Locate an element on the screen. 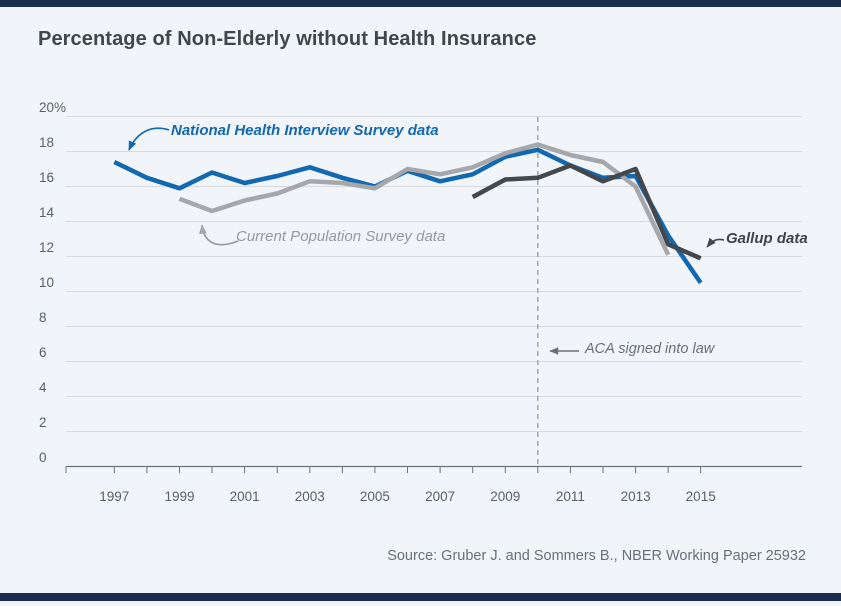 This screenshot has height=606, width=841. top-accent-bar is located at coordinates (420, 3).